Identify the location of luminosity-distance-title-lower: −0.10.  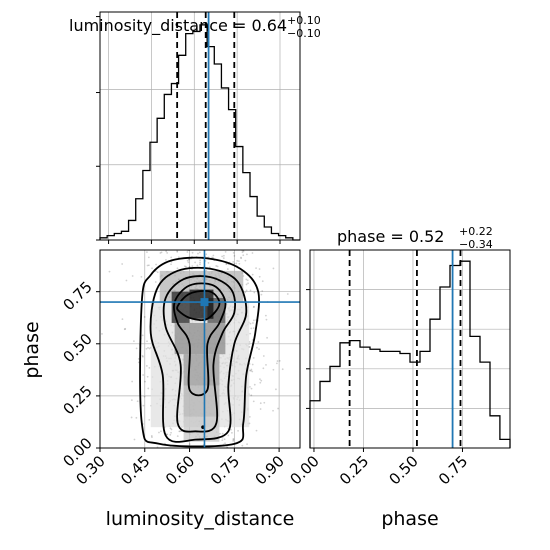
(304, 33).